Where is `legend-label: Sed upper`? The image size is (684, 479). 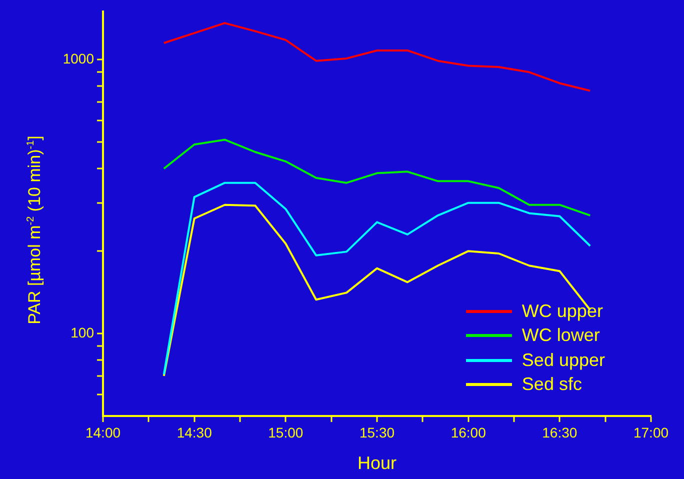 legend-label: Sed upper is located at coordinates (563, 360).